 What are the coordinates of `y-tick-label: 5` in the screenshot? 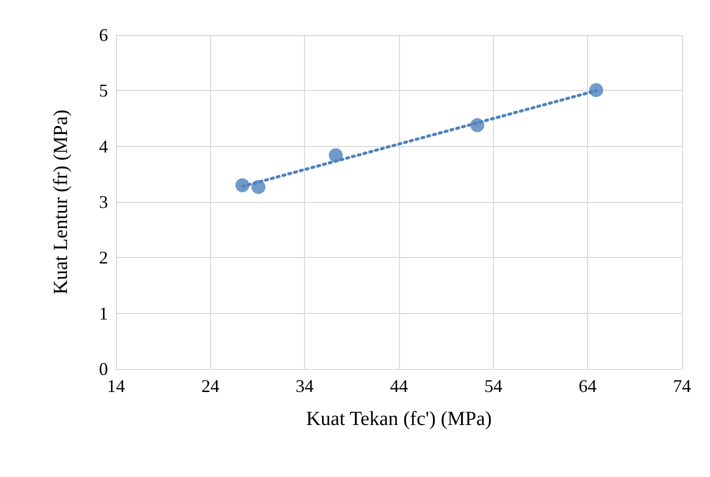 It's located at (103, 90).